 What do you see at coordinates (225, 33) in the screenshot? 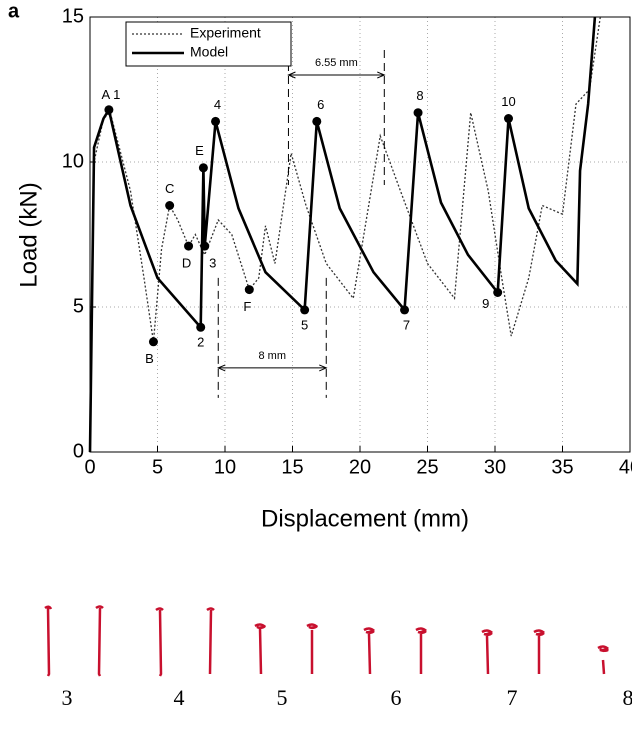
I see `legend-label: Experiment` at bounding box center [225, 33].